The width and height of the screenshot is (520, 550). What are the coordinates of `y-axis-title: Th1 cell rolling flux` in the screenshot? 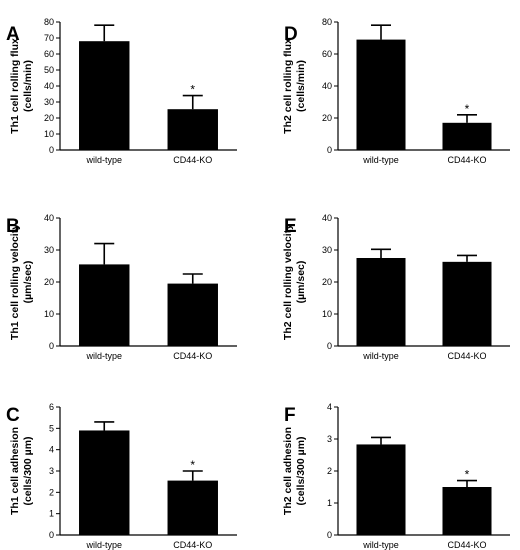 It's located at (15, 86).